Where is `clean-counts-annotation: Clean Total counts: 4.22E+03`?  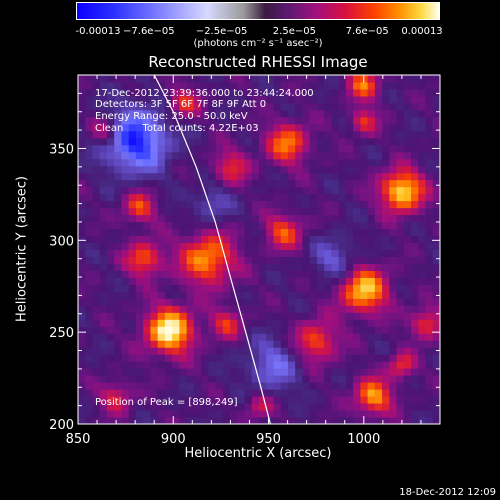 clean-counts-annotation: Clean Total counts: 4.22E+03 is located at coordinates (177, 128).